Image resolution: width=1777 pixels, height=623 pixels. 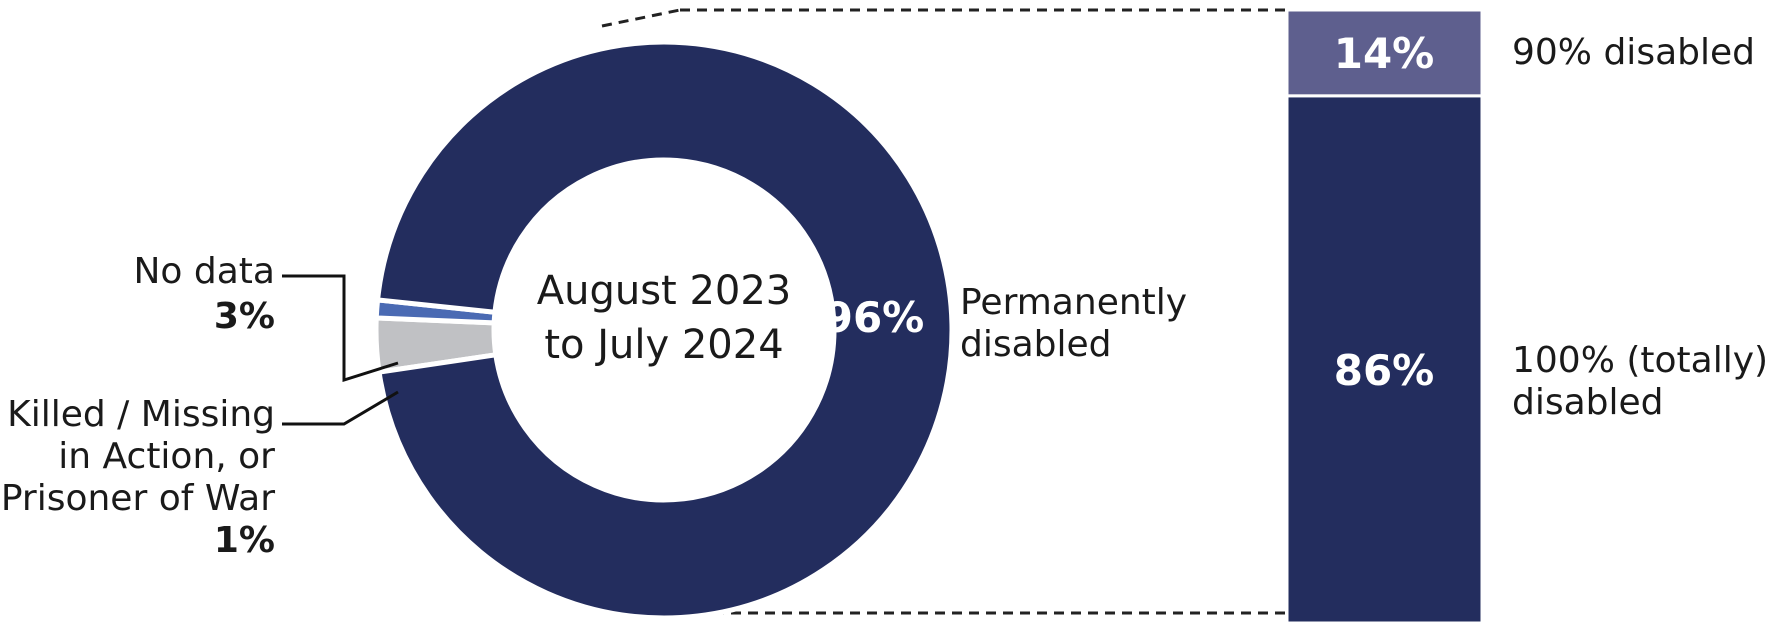 What do you see at coordinates (1384, 370) in the screenshot?
I see `bar-value-100-disabled: 86%` at bounding box center [1384, 370].